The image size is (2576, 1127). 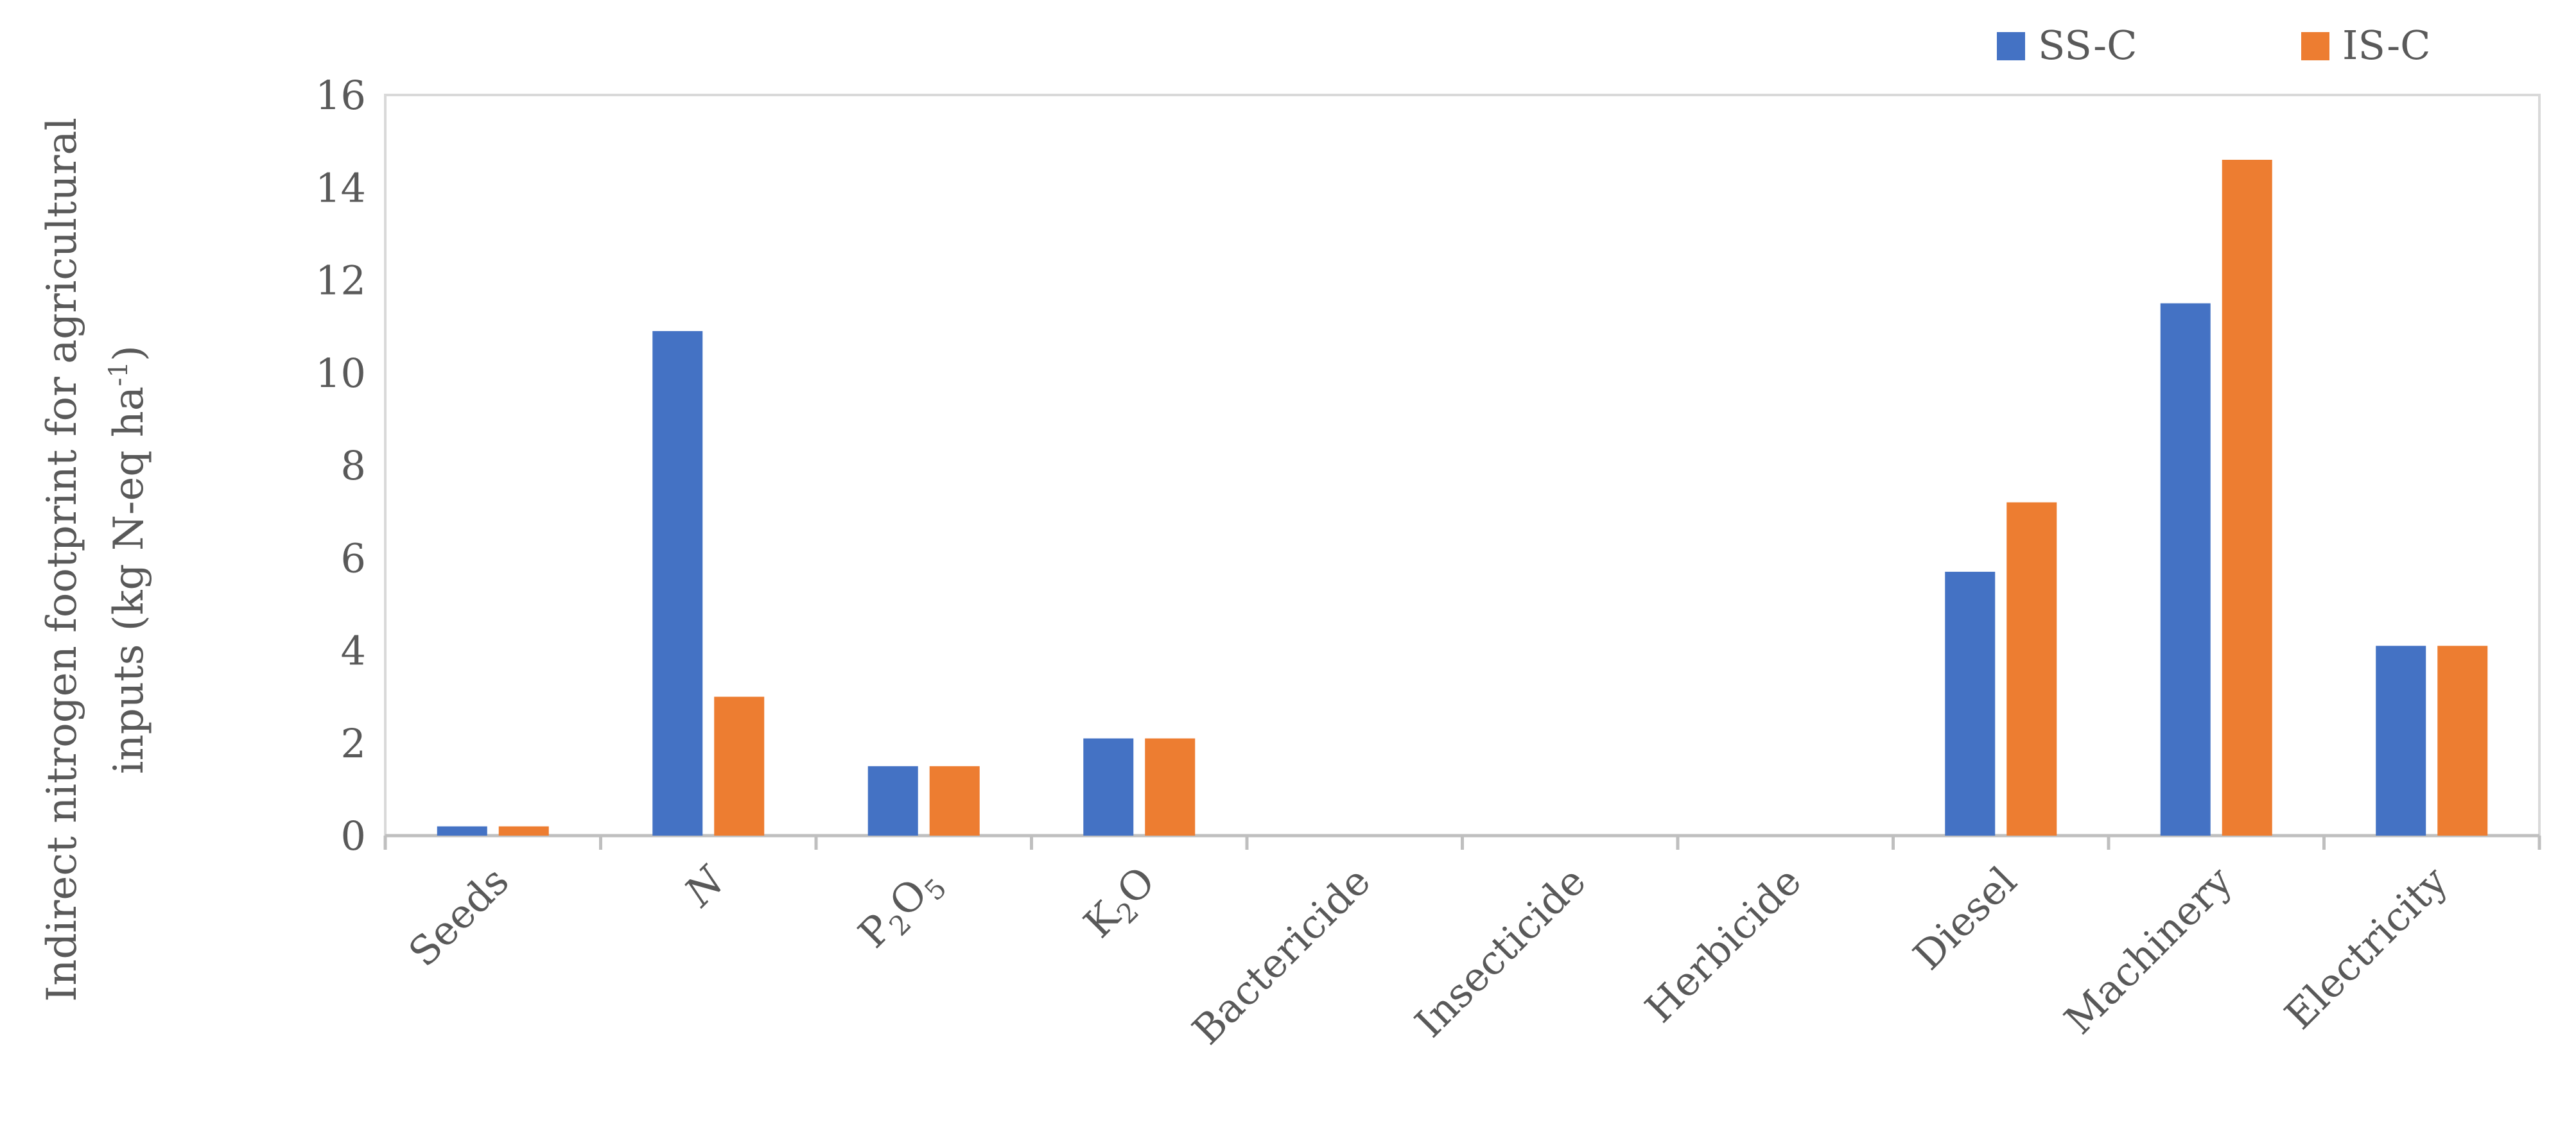 I want to click on bar-is-c-k2o, so click(x=1170, y=787).